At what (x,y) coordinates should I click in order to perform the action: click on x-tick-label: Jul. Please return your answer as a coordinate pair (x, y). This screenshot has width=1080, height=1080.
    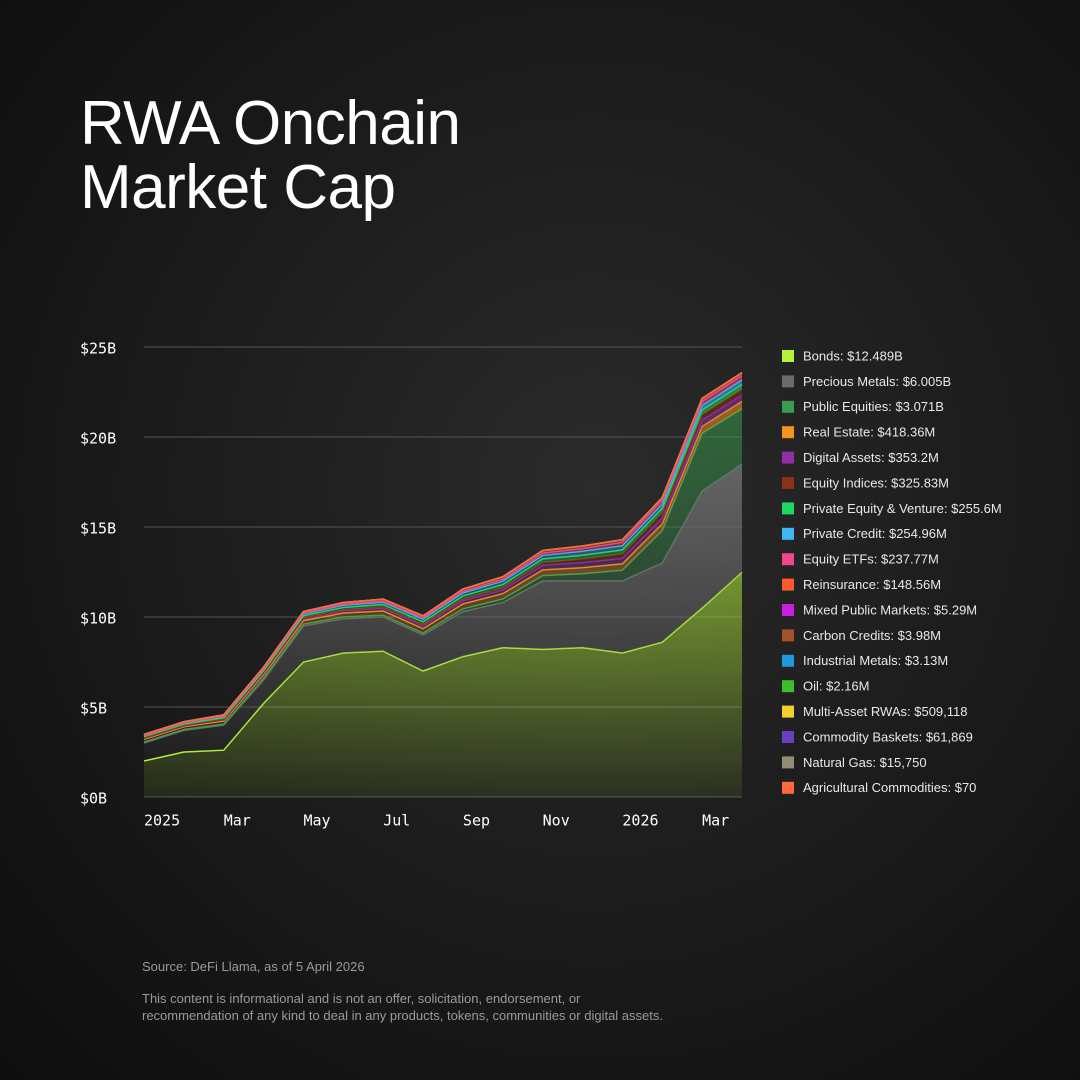
    Looking at the image, I should click on (396, 821).